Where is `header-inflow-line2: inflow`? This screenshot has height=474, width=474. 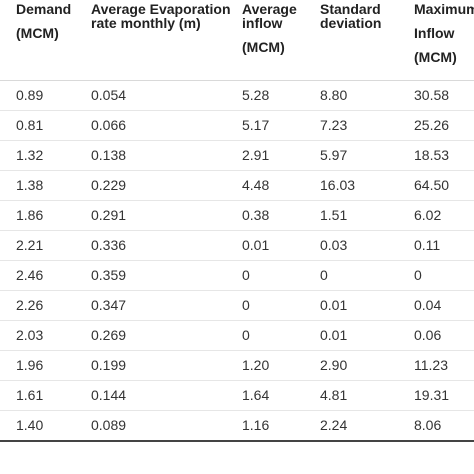 header-inflow-line2: inflow is located at coordinates (262, 23).